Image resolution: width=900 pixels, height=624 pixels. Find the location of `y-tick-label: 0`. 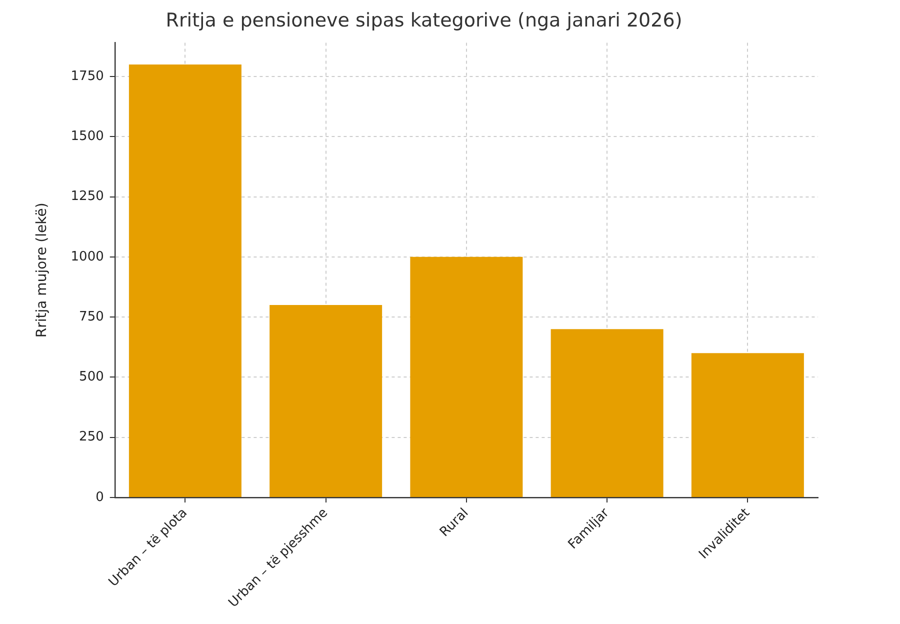

y-tick-label: 0 is located at coordinates (100, 497).